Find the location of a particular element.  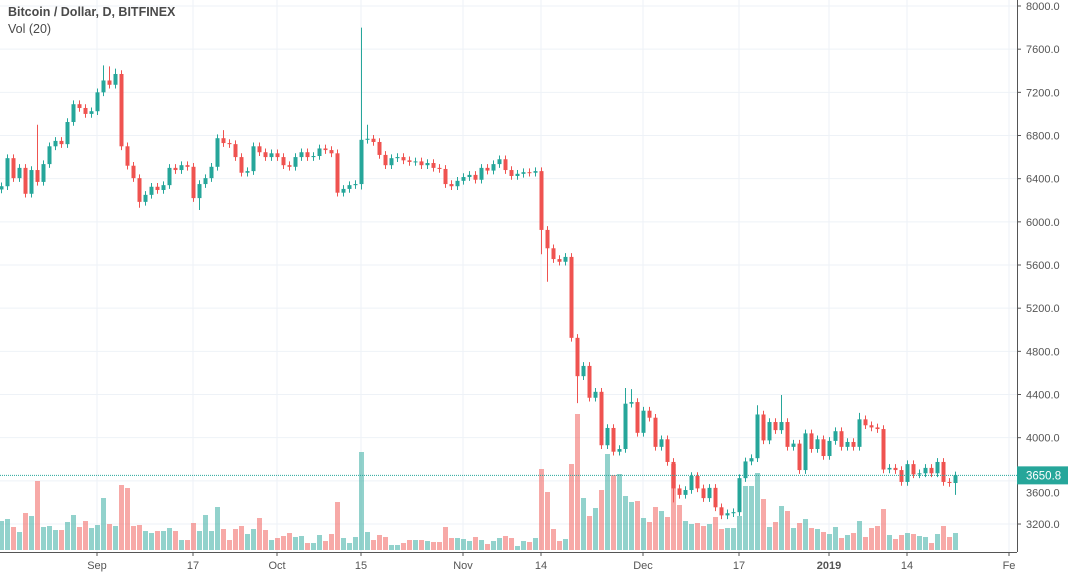

price-tick-label: 5600.0 is located at coordinates (1043, 266).